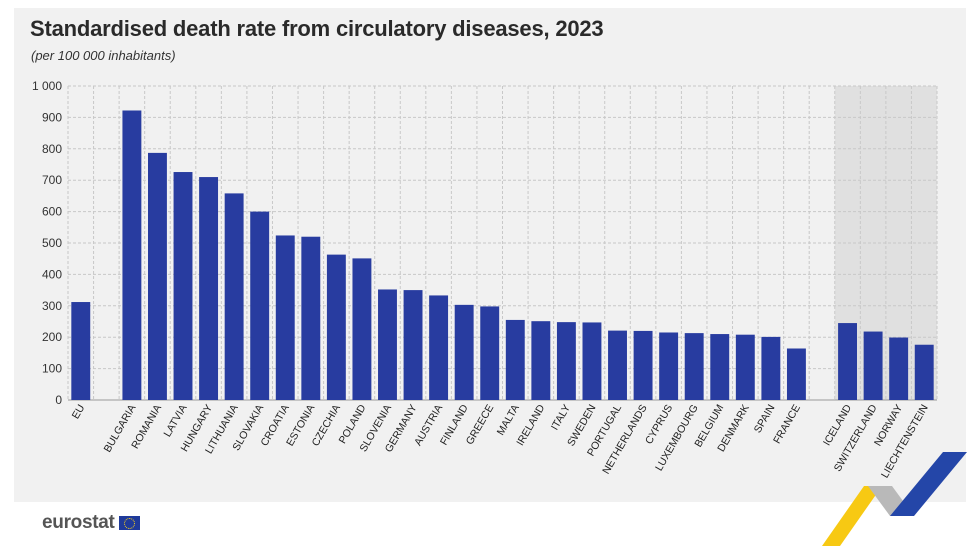 The height and width of the screenshot is (547, 980). I want to click on x-tick-label: ITALY, so click(561, 418).